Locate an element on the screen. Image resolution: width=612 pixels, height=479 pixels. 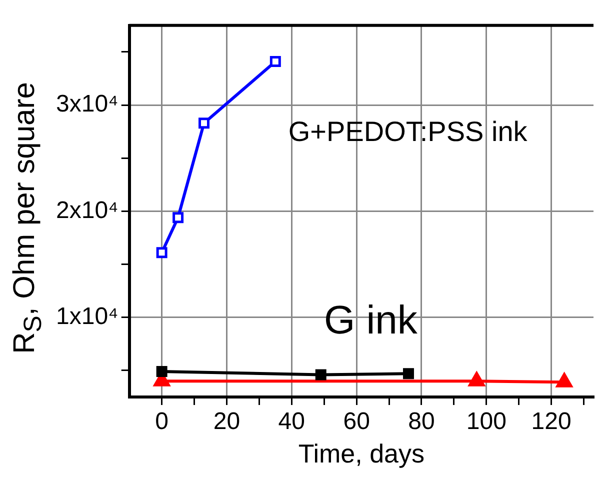
y-tick-label: 1x10⁴ is located at coordinates (87, 316).